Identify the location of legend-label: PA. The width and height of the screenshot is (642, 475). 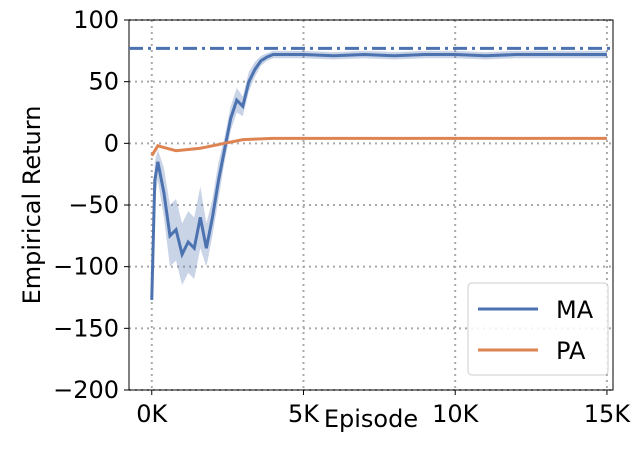
(571, 351).